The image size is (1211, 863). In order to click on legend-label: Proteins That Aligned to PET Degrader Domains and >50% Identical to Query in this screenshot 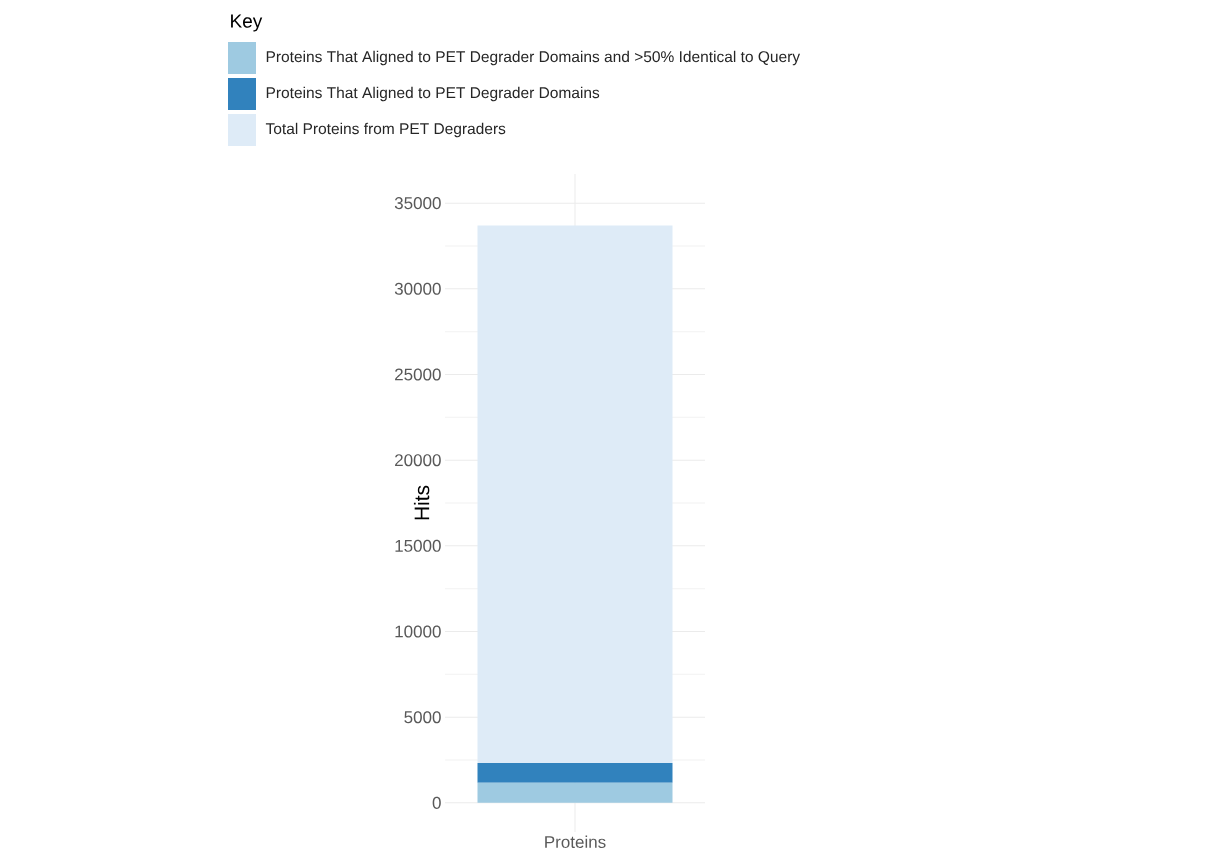, I will do `click(533, 58)`.